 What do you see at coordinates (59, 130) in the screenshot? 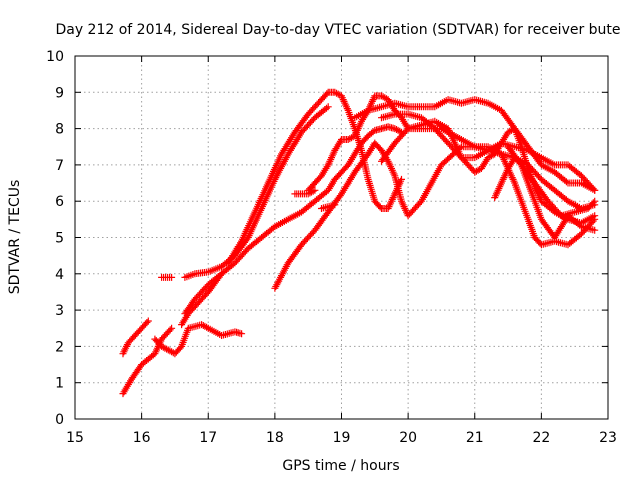
I see `y-tick-label: 8` at bounding box center [59, 130].